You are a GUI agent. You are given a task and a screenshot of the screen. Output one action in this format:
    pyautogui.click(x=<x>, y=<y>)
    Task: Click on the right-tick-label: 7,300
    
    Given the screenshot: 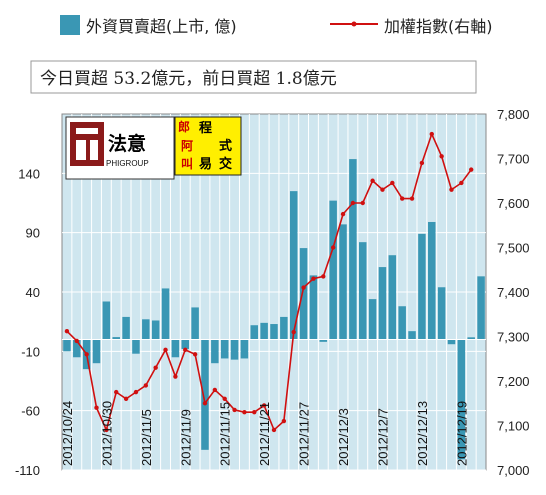 What is the action you would take?
    pyautogui.click(x=513, y=337)
    